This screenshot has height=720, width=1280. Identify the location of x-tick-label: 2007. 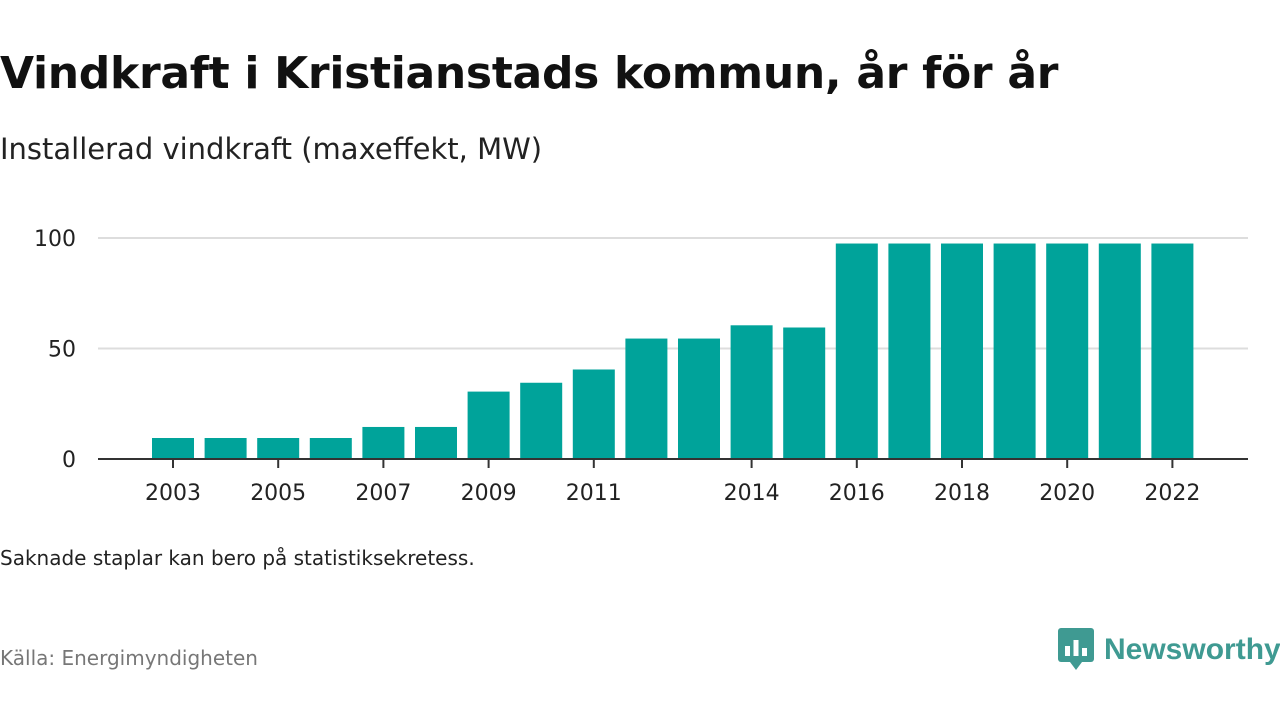
(383, 493).